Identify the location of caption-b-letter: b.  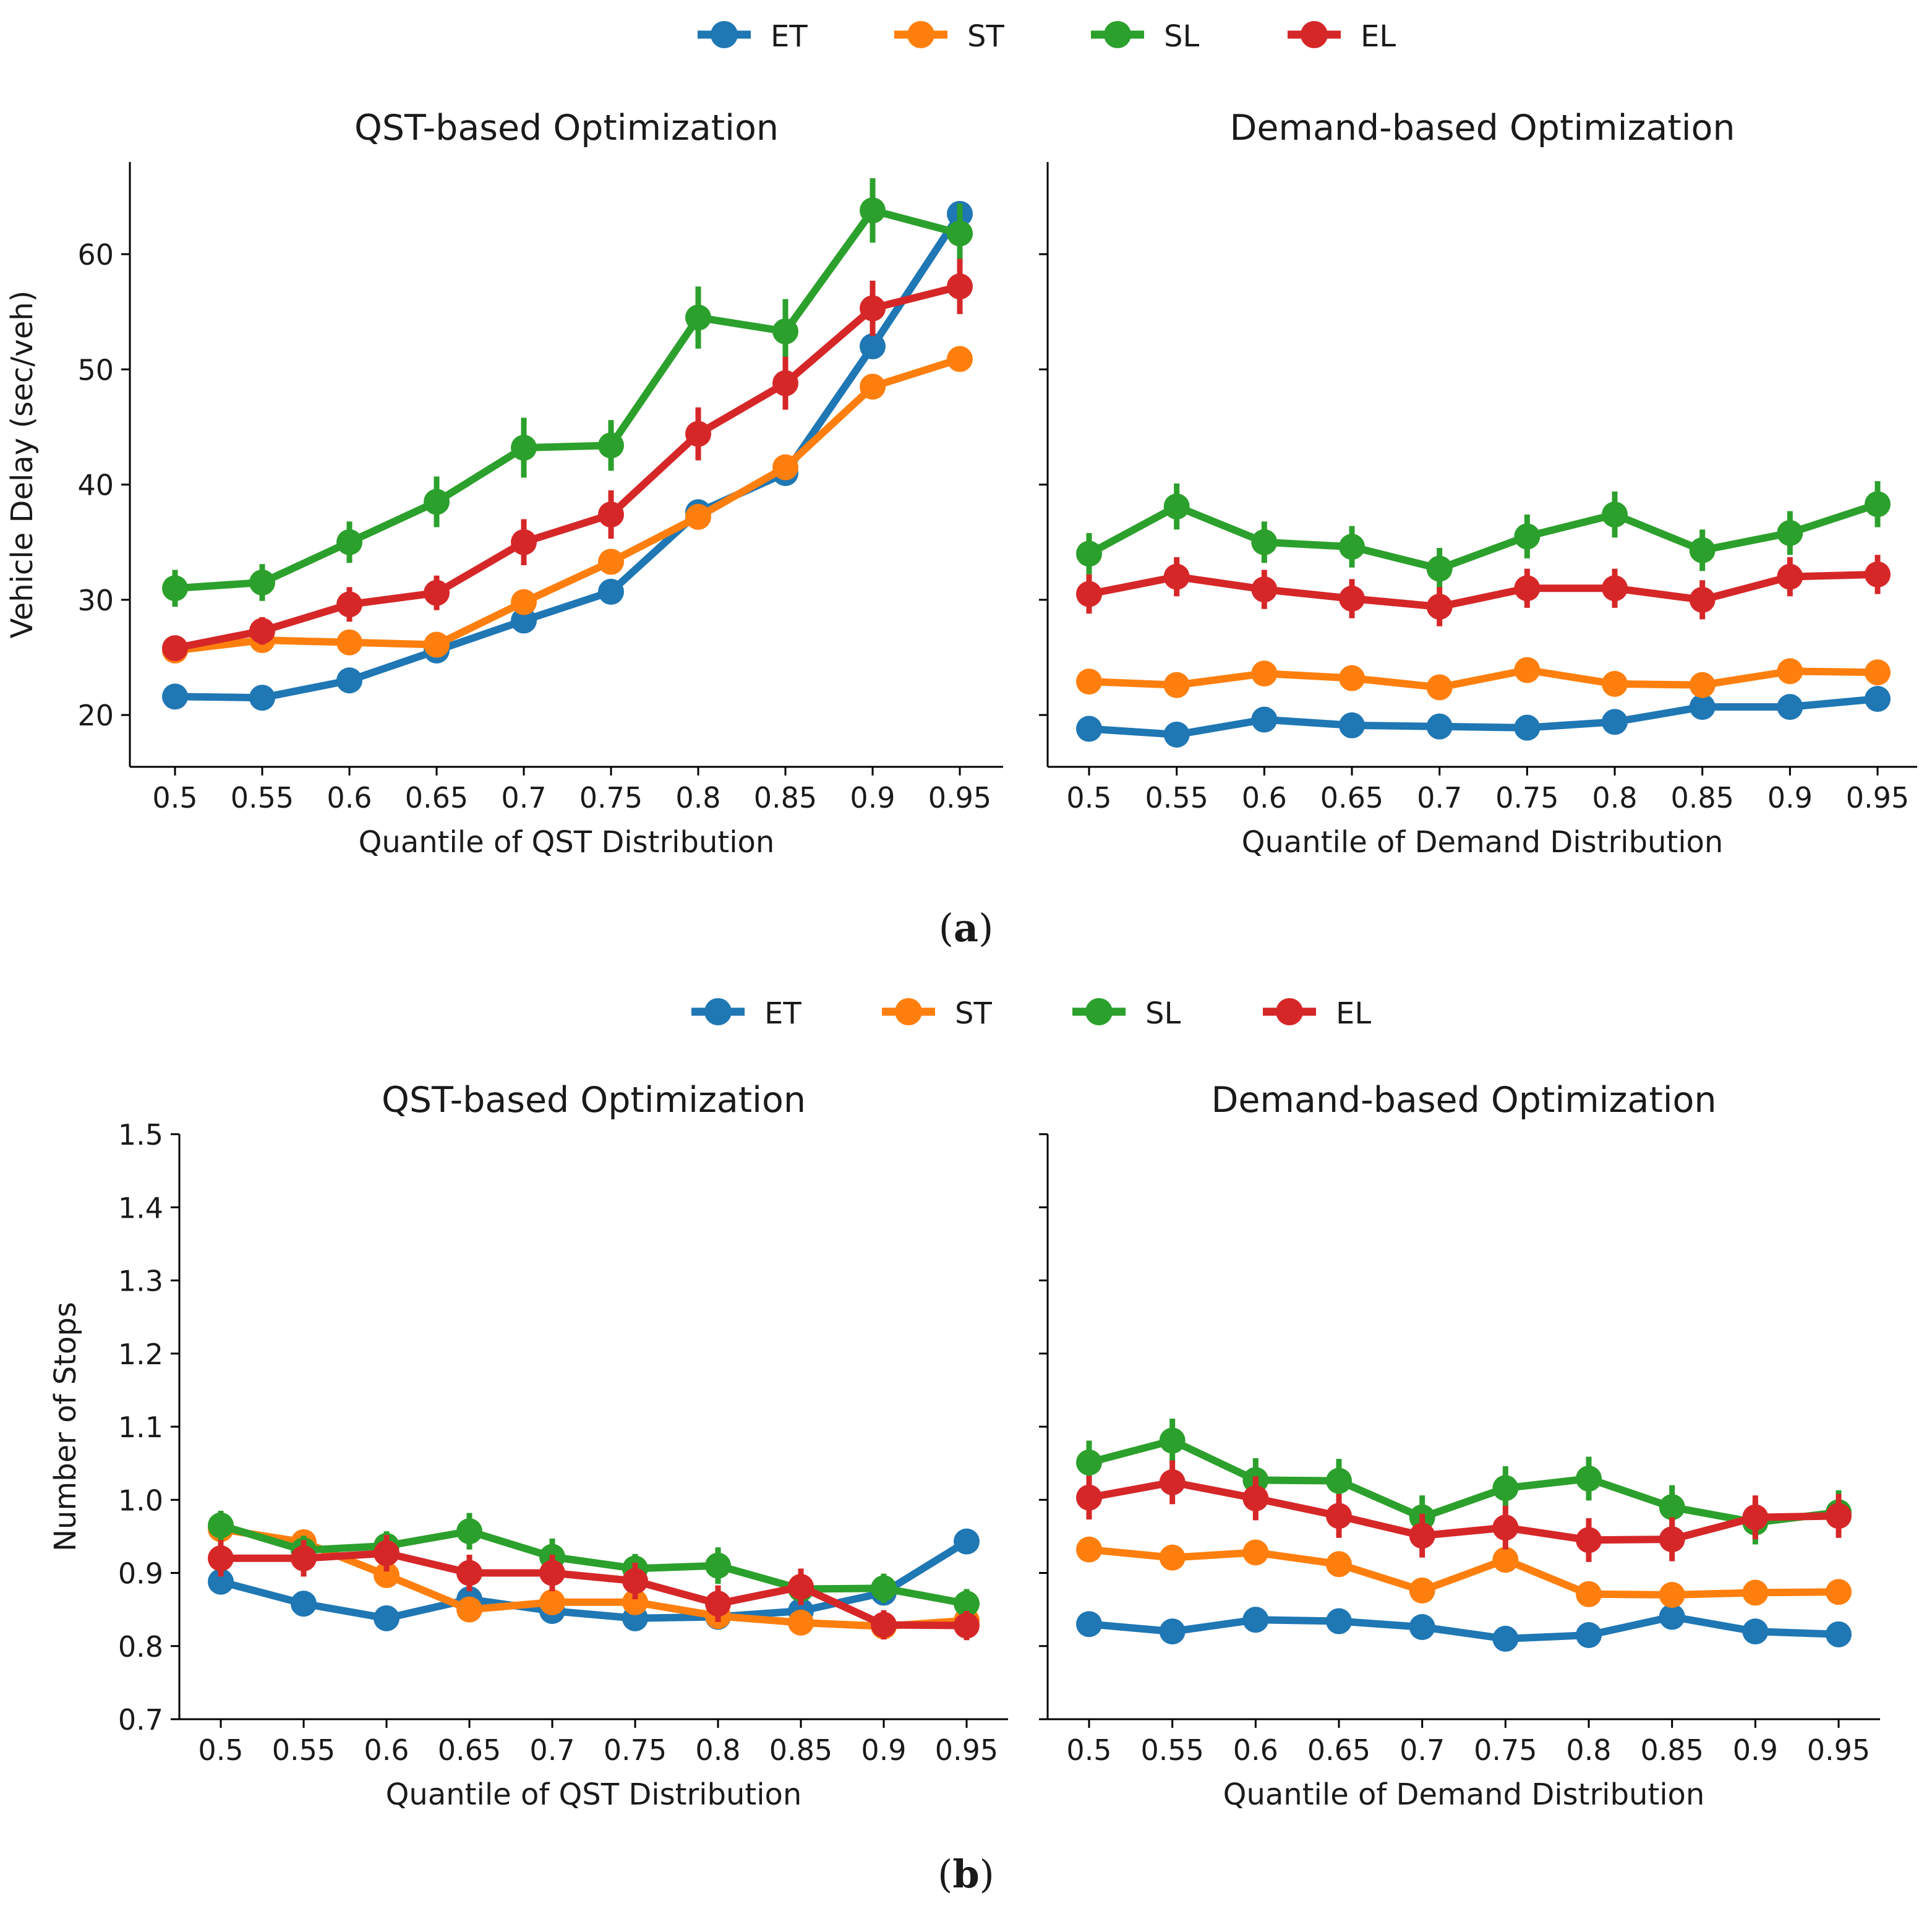
(965, 1874).